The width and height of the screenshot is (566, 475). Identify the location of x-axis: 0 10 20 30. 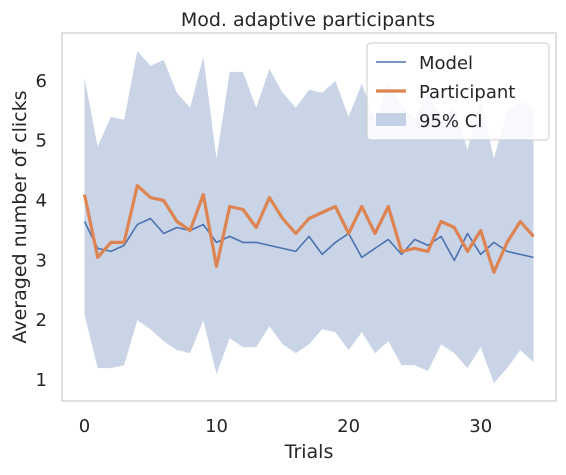
(285, 426).